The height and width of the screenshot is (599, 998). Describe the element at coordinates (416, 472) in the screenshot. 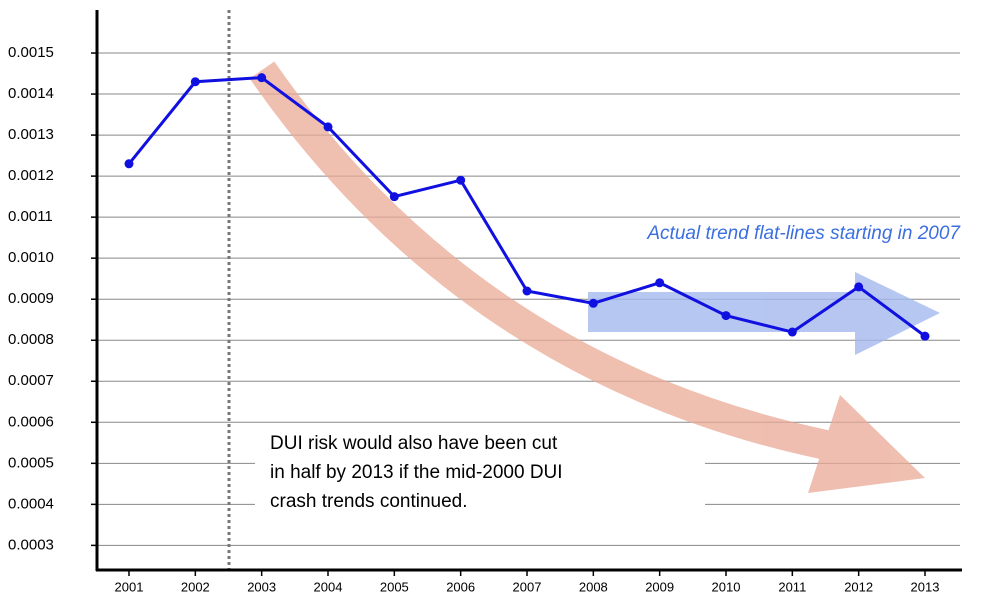

I see `note-line: in half by 2013 if the mid-2000 DUI` at that location.